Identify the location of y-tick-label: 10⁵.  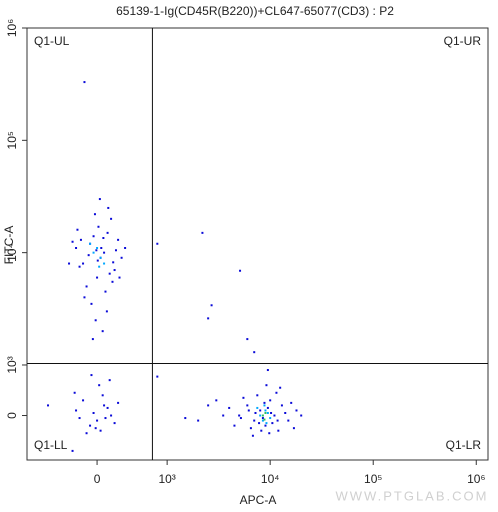
(12, 140).